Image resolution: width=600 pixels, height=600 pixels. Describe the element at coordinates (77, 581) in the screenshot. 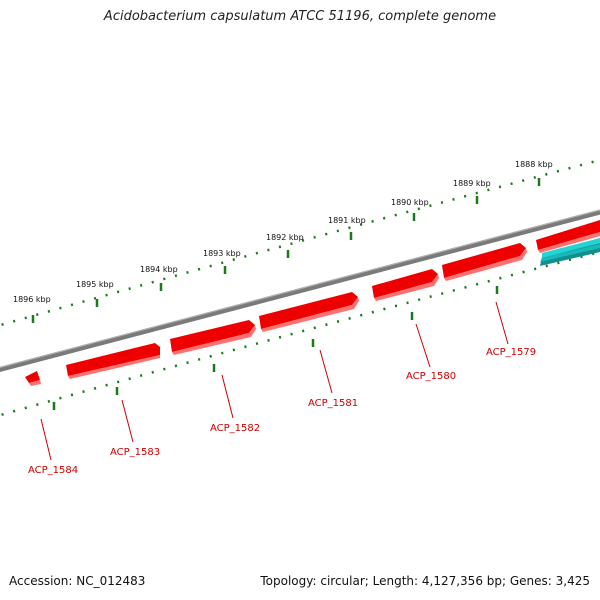

I see `accession-text: Accession: NC_012483` at that location.